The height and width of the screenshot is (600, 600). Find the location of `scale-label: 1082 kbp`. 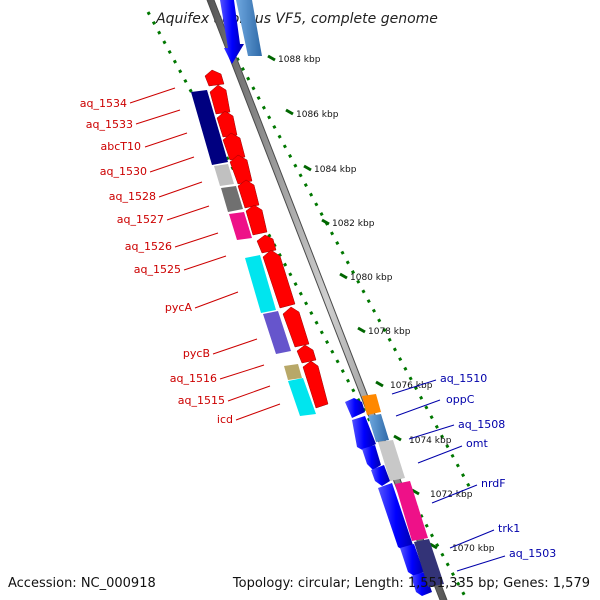

scale-label: 1082 kbp is located at coordinates (353, 224).